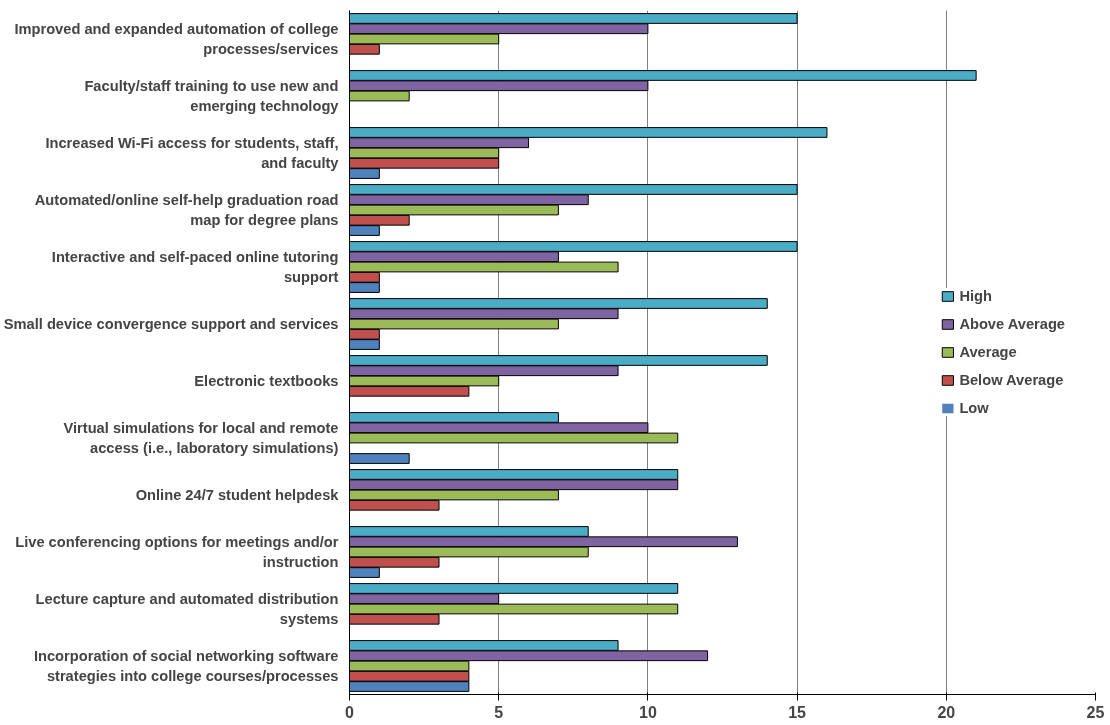  I want to click on y-tick-label: Lecture capture and automated distribution systems, so click(187, 609).